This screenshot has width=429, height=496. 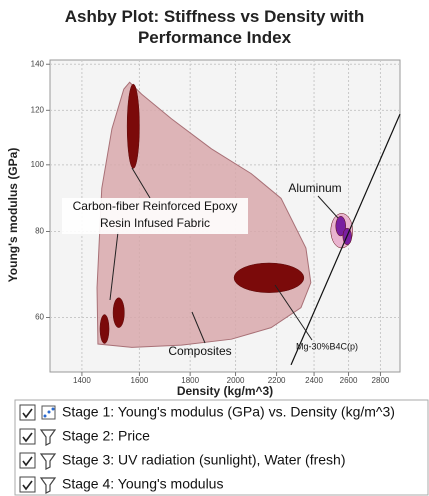 What do you see at coordinates (155, 206) in the screenshot?
I see `annotation: Carbon-fiber Reinforced Epoxy` at bounding box center [155, 206].